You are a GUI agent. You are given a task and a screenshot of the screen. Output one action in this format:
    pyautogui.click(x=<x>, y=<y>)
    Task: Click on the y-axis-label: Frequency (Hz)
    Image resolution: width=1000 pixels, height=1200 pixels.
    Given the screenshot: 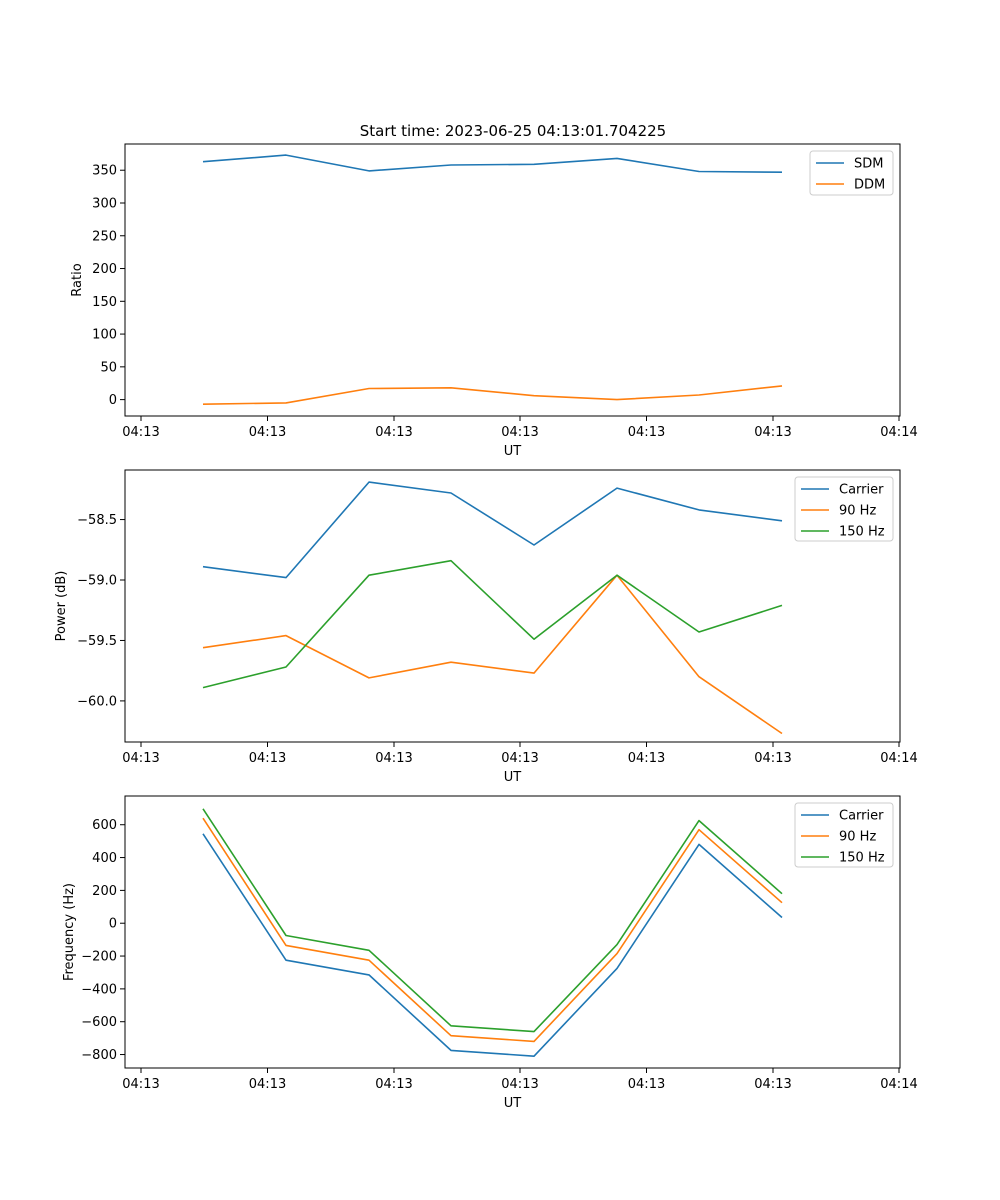 What is the action you would take?
    pyautogui.click(x=69, y=932)
    